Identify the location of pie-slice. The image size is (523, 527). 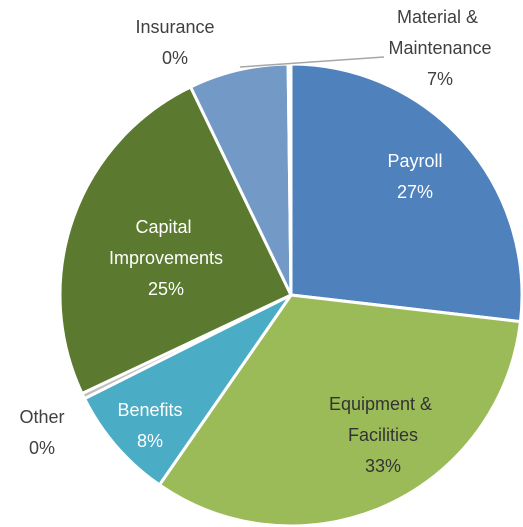
(187, 390).